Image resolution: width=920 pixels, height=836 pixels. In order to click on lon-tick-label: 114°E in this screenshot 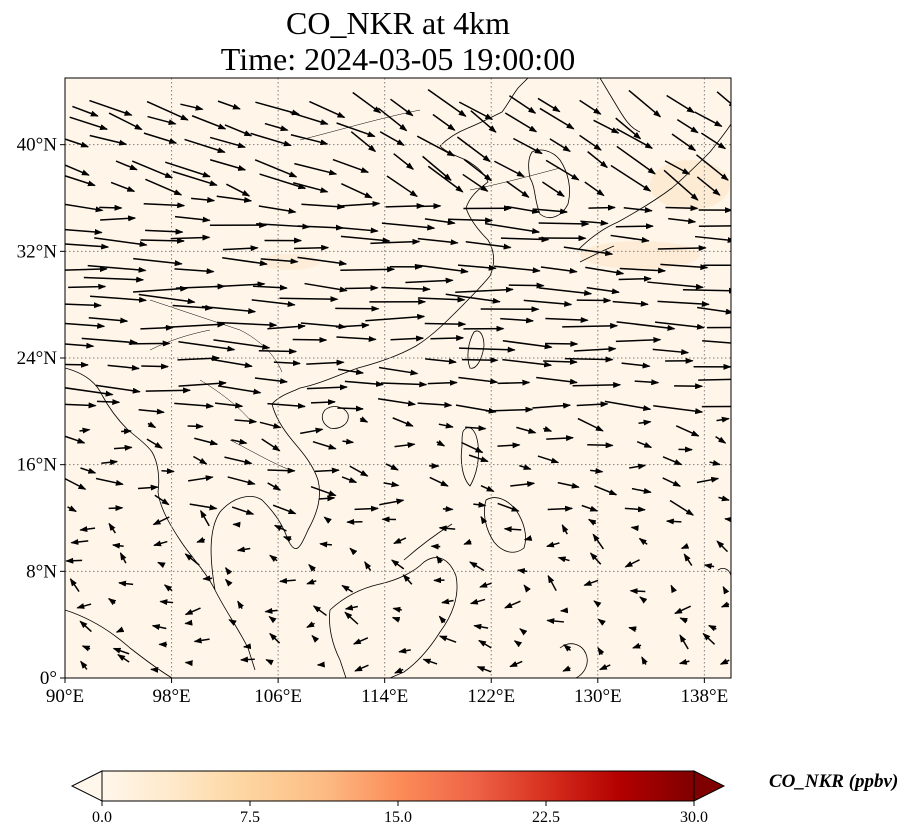, I will do `click(384, 696)`.